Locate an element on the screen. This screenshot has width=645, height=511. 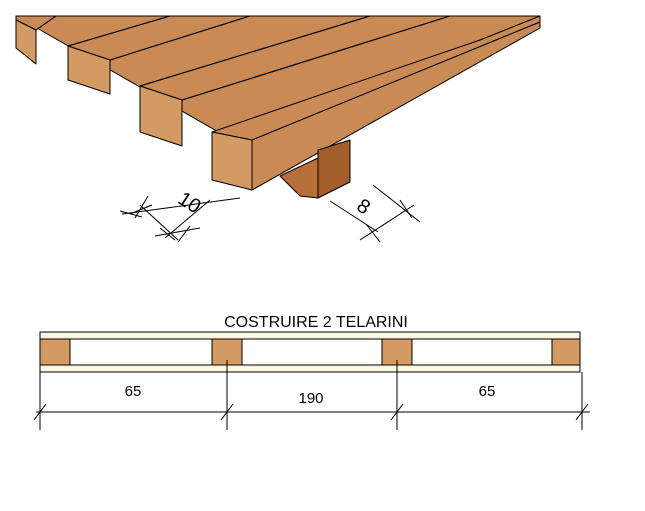
bottom-board is located at coordinates (310, 368).